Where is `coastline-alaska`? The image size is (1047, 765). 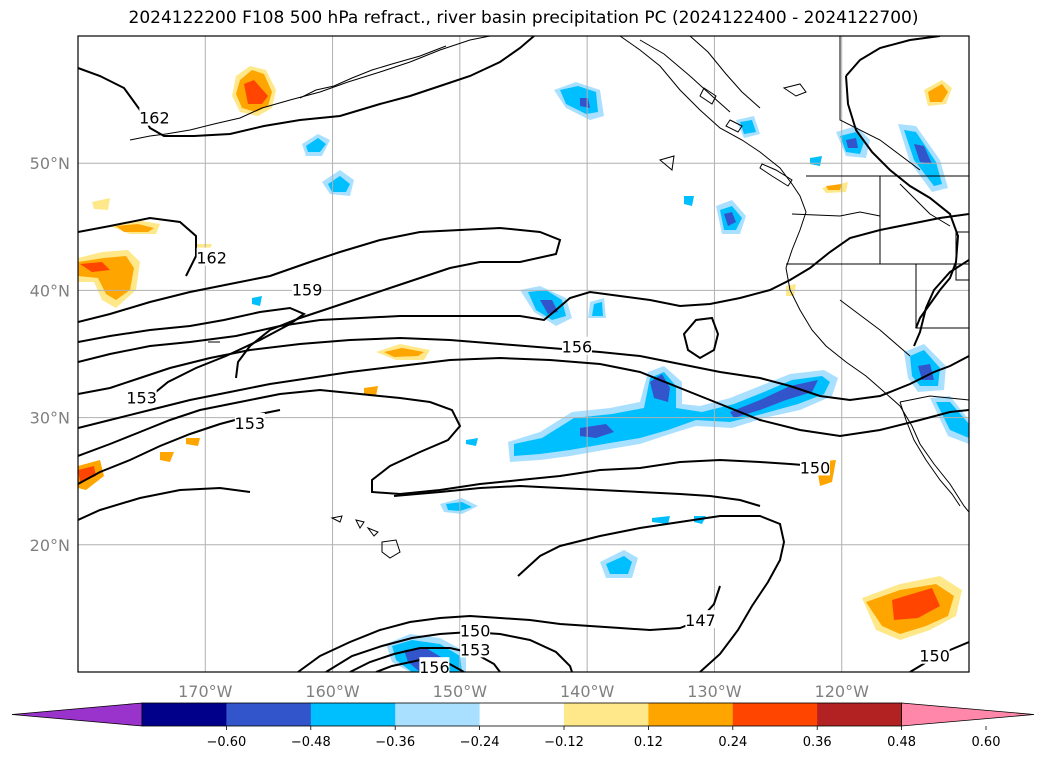
coastline-alaska is located at coordinates (328, 85).